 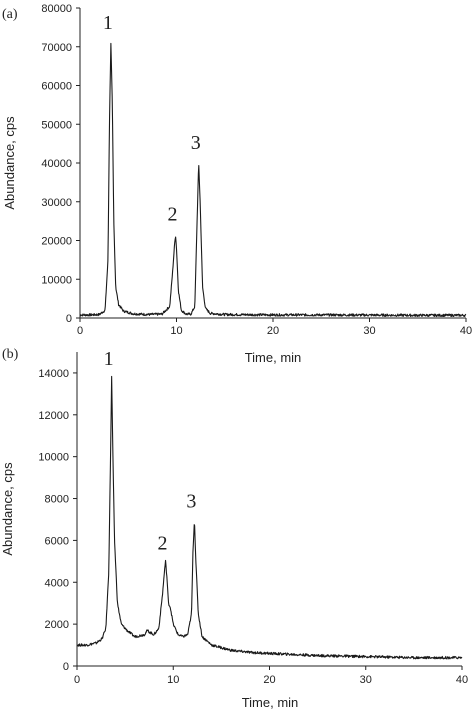 What do you see at coordinates (109, 359) in the screenshot?
I see `panel-b-peak-label: 1` at bounding box center [109, 359].